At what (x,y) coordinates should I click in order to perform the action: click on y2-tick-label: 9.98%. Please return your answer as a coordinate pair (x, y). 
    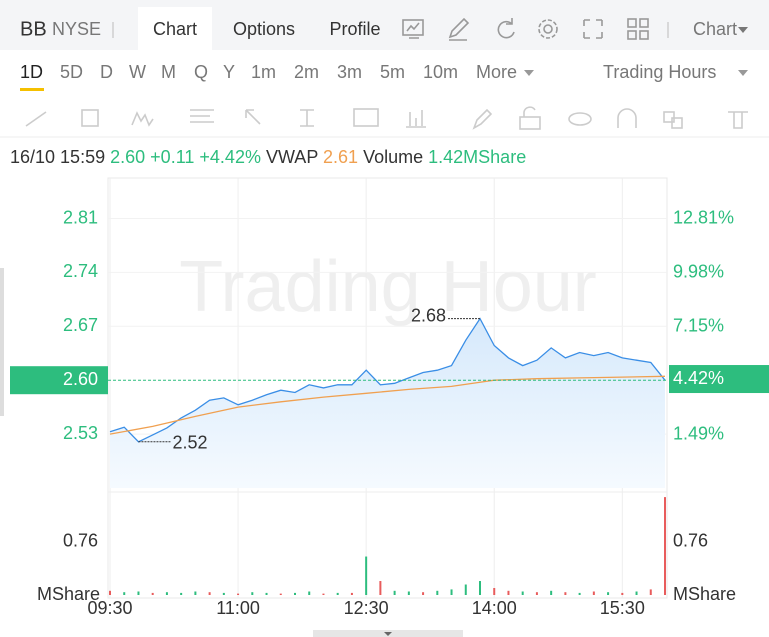
    Looking at the image, I should click on (698, 272).